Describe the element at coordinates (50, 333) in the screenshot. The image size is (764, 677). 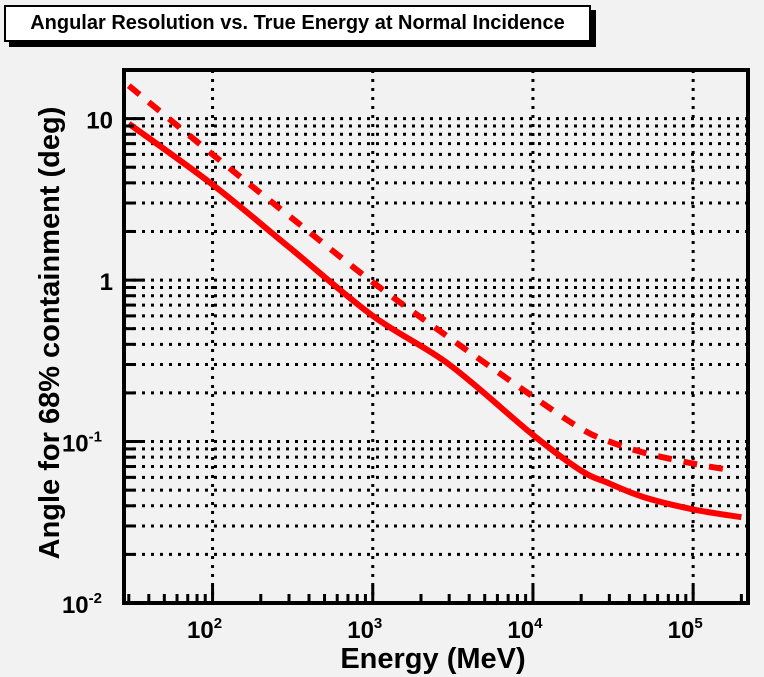
I see `y-axis-title: Angle for 68% containment (deg)` at that location.